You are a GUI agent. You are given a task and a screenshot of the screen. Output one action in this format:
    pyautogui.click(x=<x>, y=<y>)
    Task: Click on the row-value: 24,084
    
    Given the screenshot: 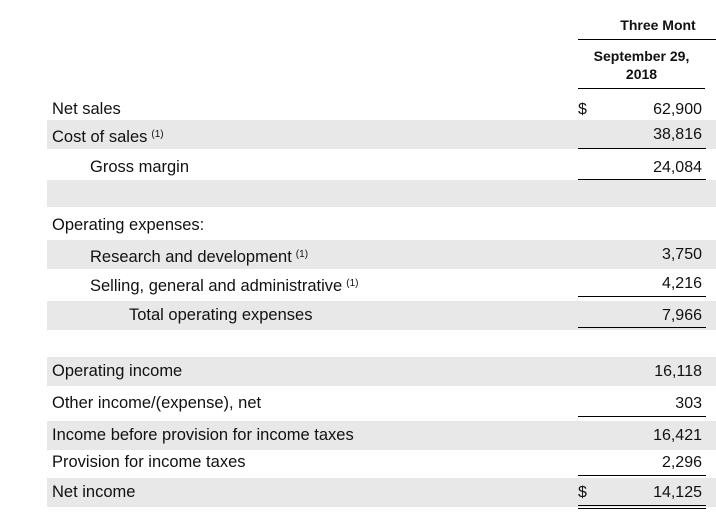 What is the action you would take?
    pyautogui.click(x=677, y=167)
    